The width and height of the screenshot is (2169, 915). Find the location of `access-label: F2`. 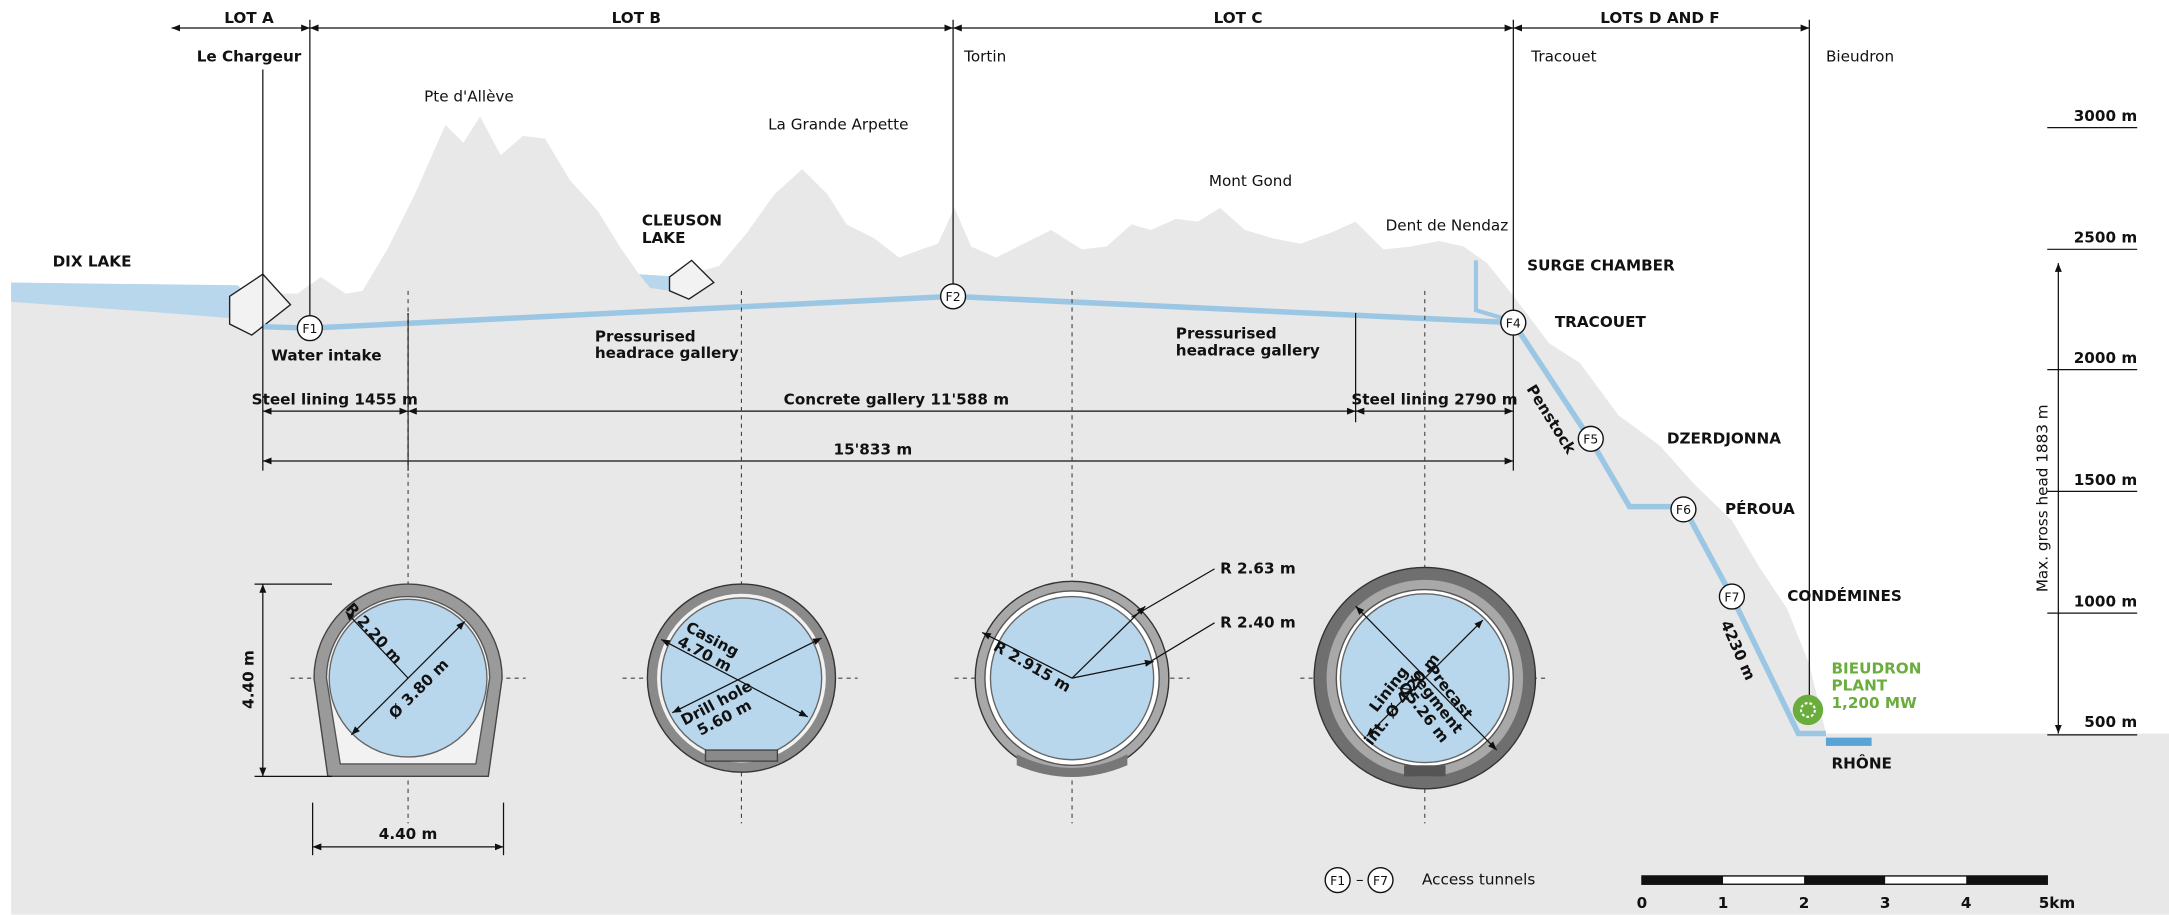

access-label: F2 is located at coordinates (953, 296).